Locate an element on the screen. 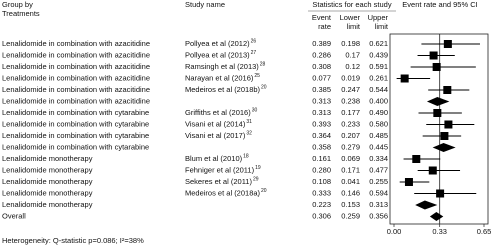 The image size is (500, 248). study-name: Visani et al (2014) is located at coordinates (215, 123).